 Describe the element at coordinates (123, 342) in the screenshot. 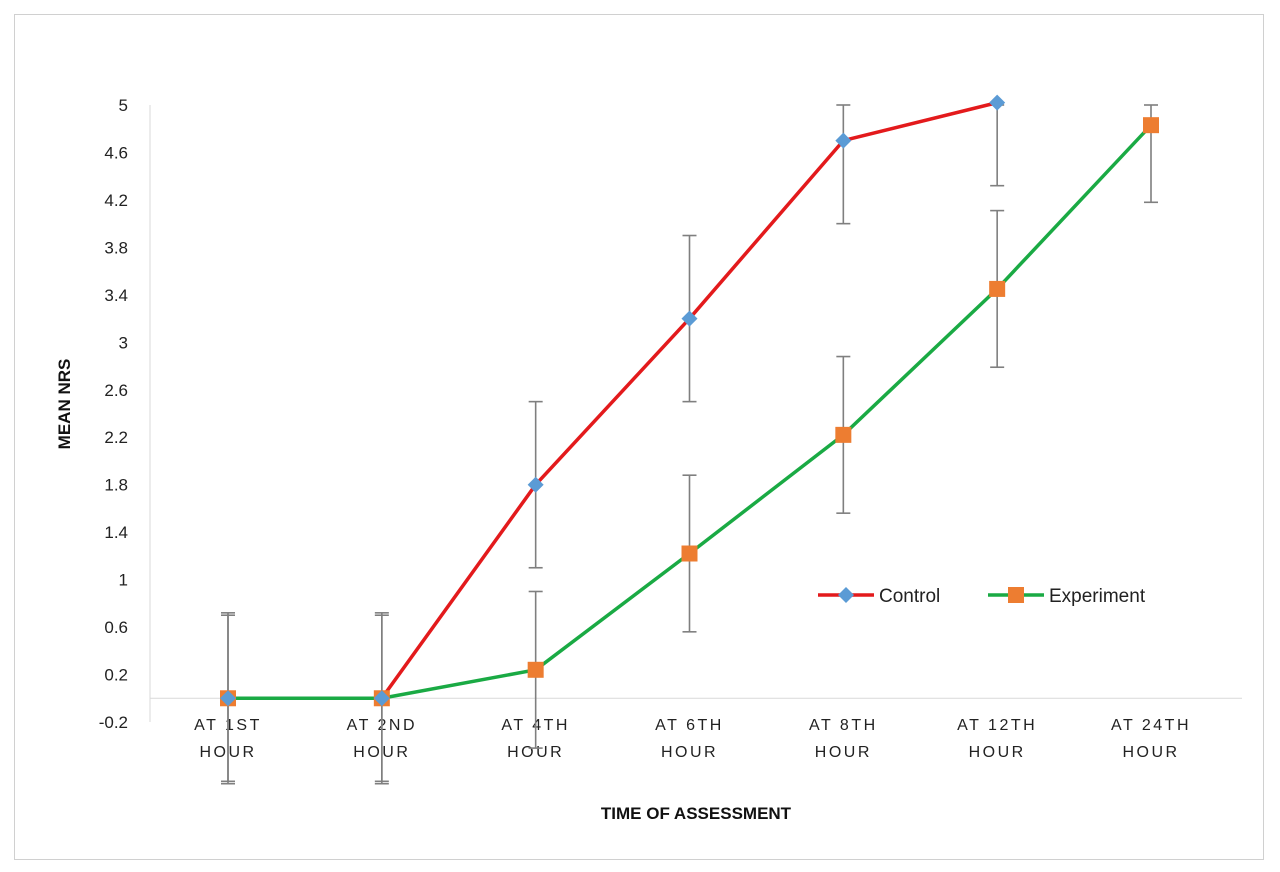

I see `y-tick-label: 3` at that location.